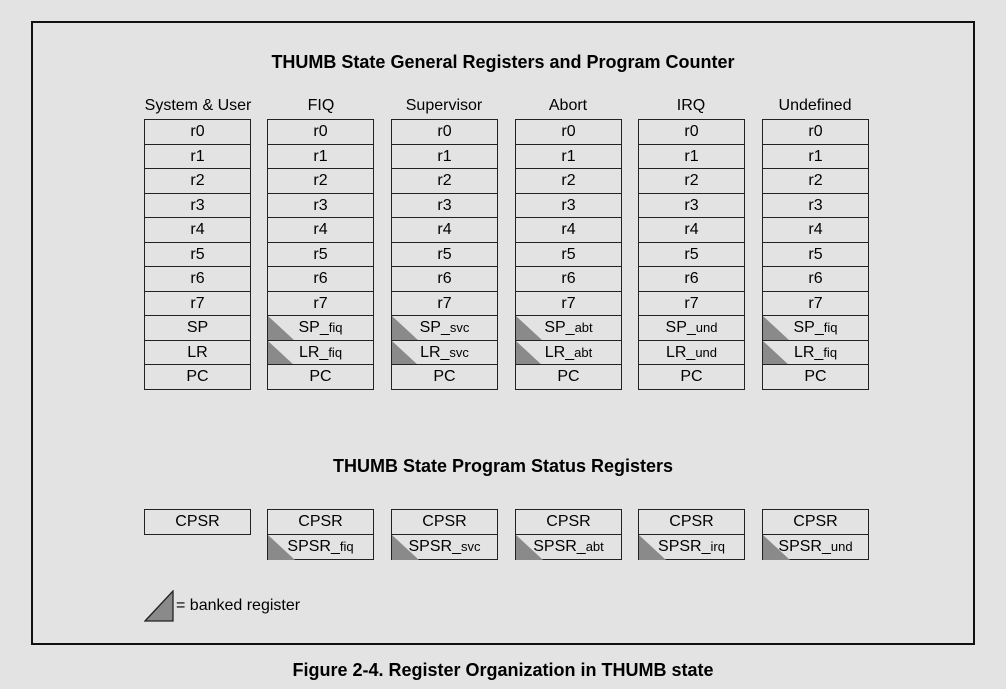 This screenshot has height=689, width=1006. I want to click on register-stack: r0 r1 r2 r3 r4 r5 r6 r7 SP LR PC, so click(197, 254).